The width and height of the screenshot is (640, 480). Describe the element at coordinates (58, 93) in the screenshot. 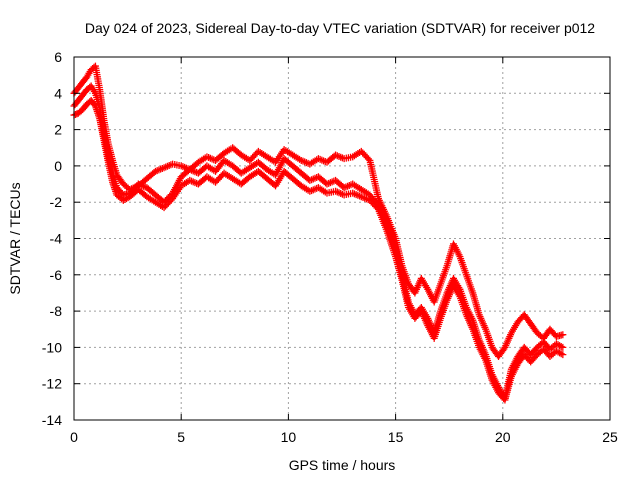

I see `y-tick-label: 4` at that location.